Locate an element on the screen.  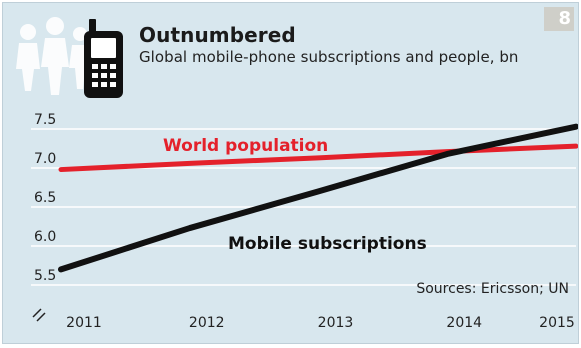
subscriptions-series-label: Mobile subscriptions is located at coordinates (327, 244).